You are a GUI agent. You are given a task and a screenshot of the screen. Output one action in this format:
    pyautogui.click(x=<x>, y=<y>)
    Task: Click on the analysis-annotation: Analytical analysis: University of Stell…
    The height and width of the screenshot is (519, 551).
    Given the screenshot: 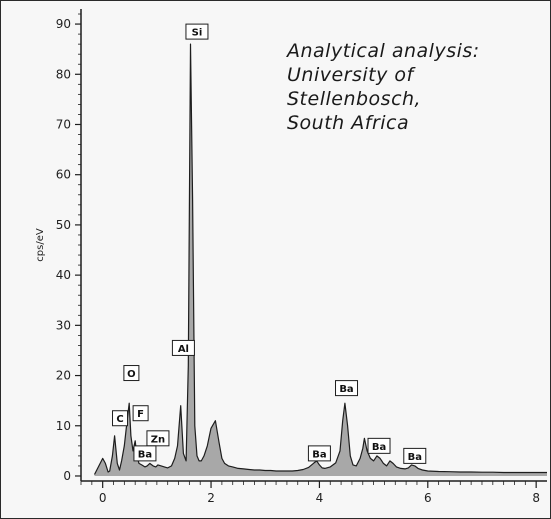 What is the action you would take?
    pyautogui.click(x=418, y=87)
    